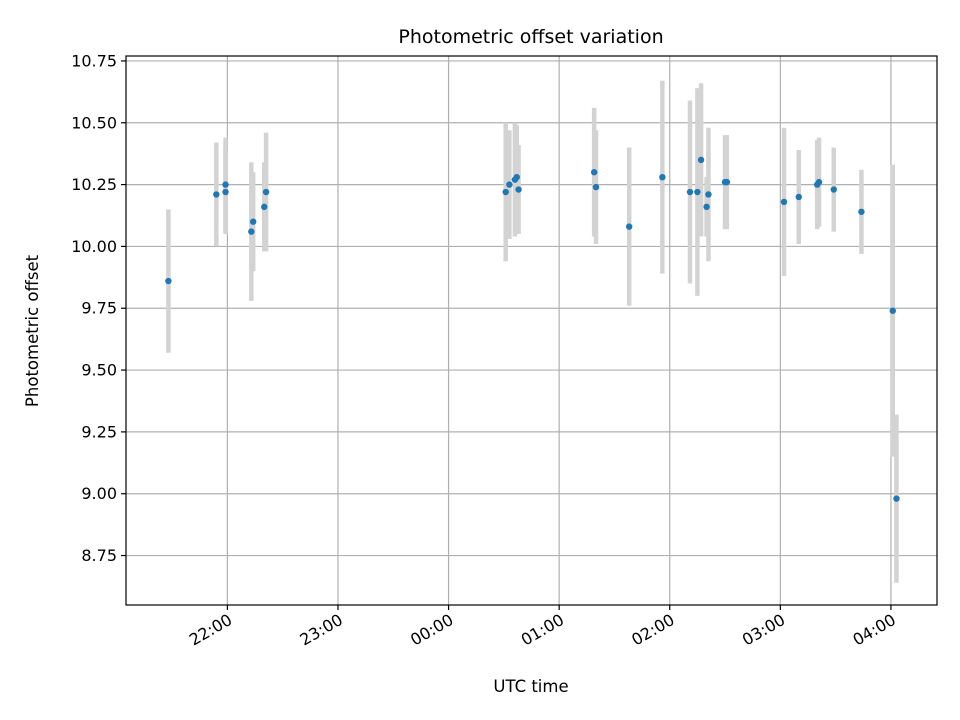  What do you see at coordinates (94, 60) in the screenshot?
I see `y-tick-label: 10.75` at bounding box center [94, 60].